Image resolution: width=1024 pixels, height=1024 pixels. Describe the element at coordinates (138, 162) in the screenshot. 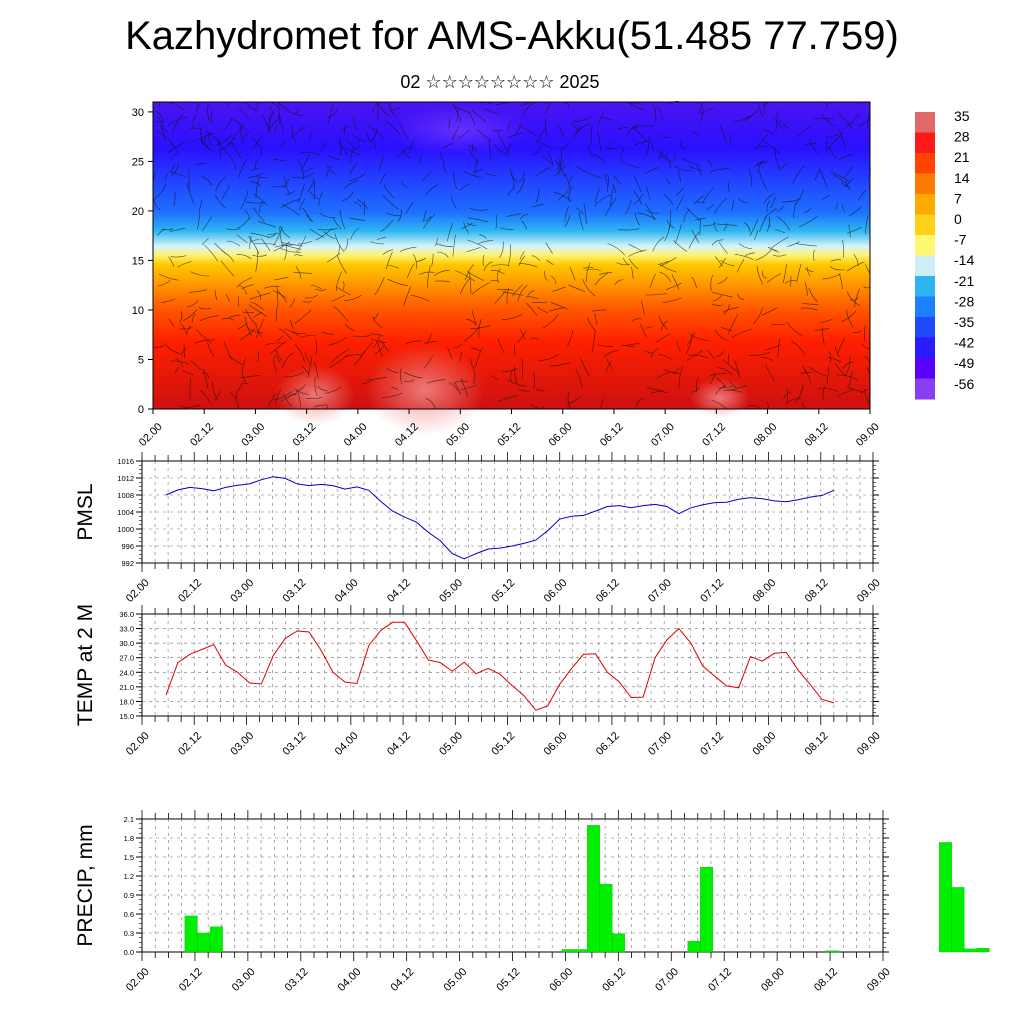

I see `y-tick-label: 25` at that location.